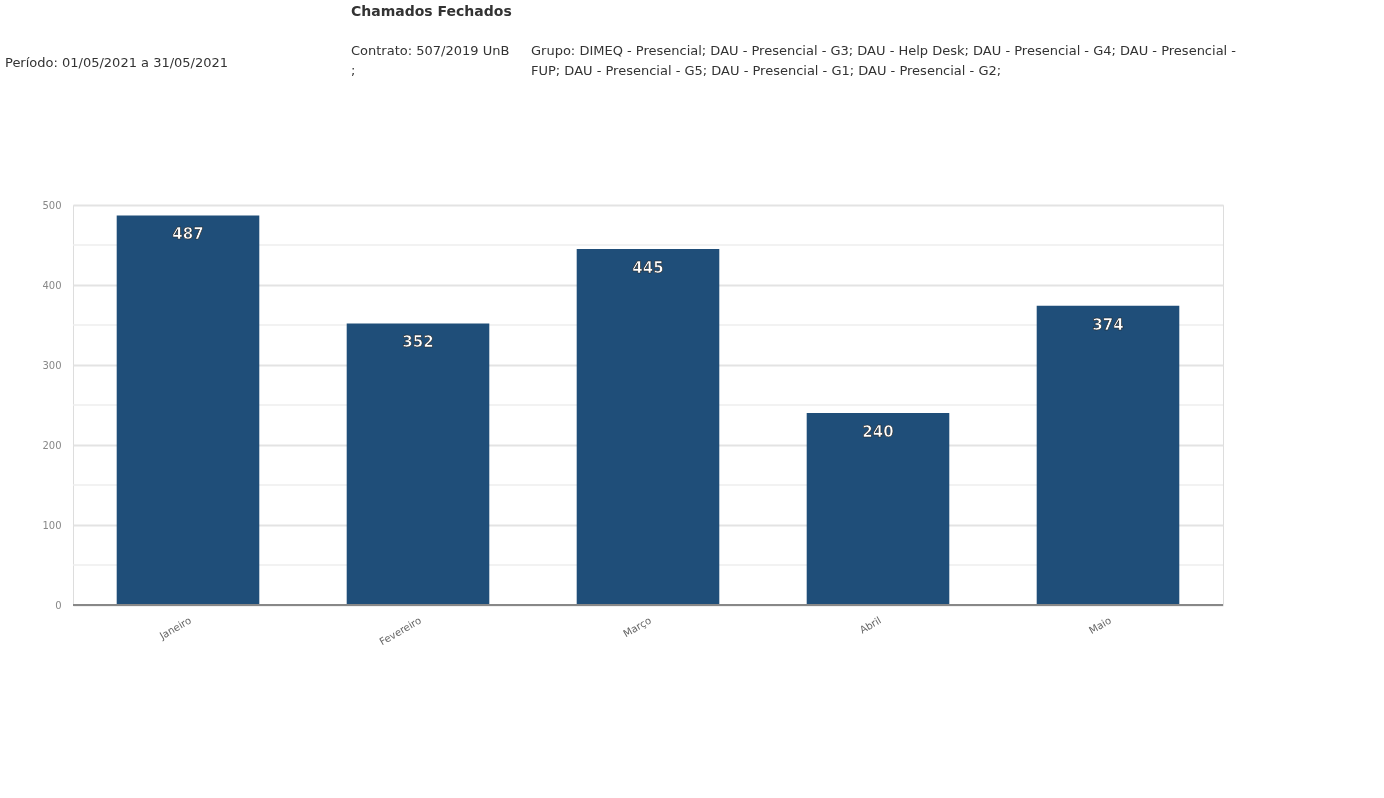  Describe the element at coordinates (52, 365) in the screenshot. I see `y-tick-label: 300` at that location.